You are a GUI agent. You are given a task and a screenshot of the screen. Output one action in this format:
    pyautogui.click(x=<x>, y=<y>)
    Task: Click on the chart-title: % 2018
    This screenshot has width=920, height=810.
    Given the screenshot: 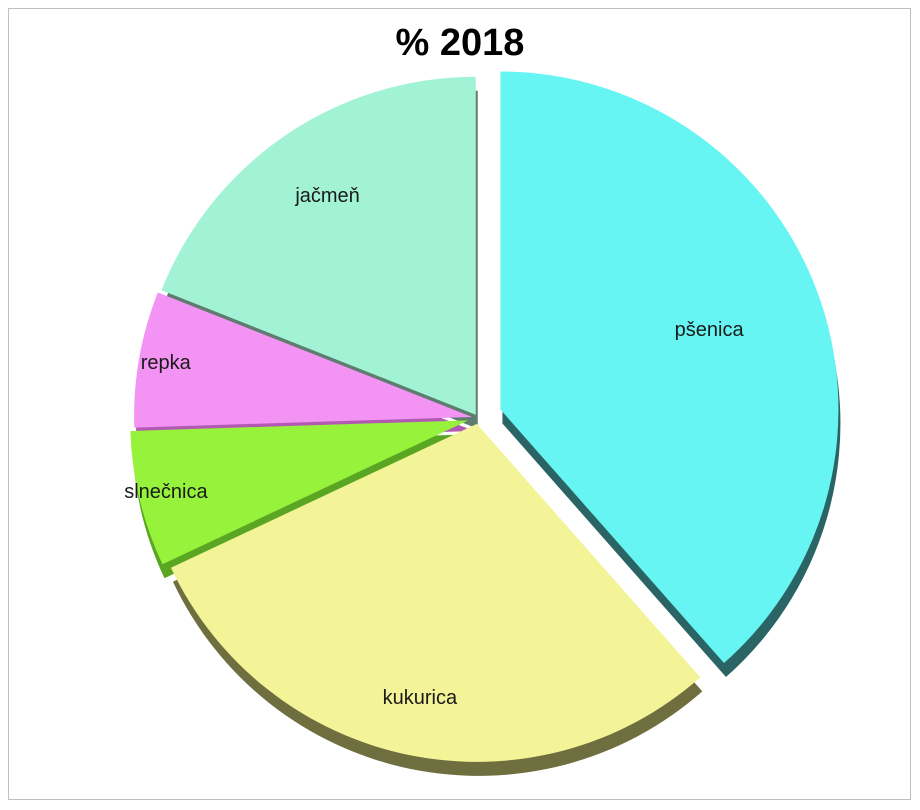 What is the action you would take?
    pyautogui.click(x=460, y=43)
    